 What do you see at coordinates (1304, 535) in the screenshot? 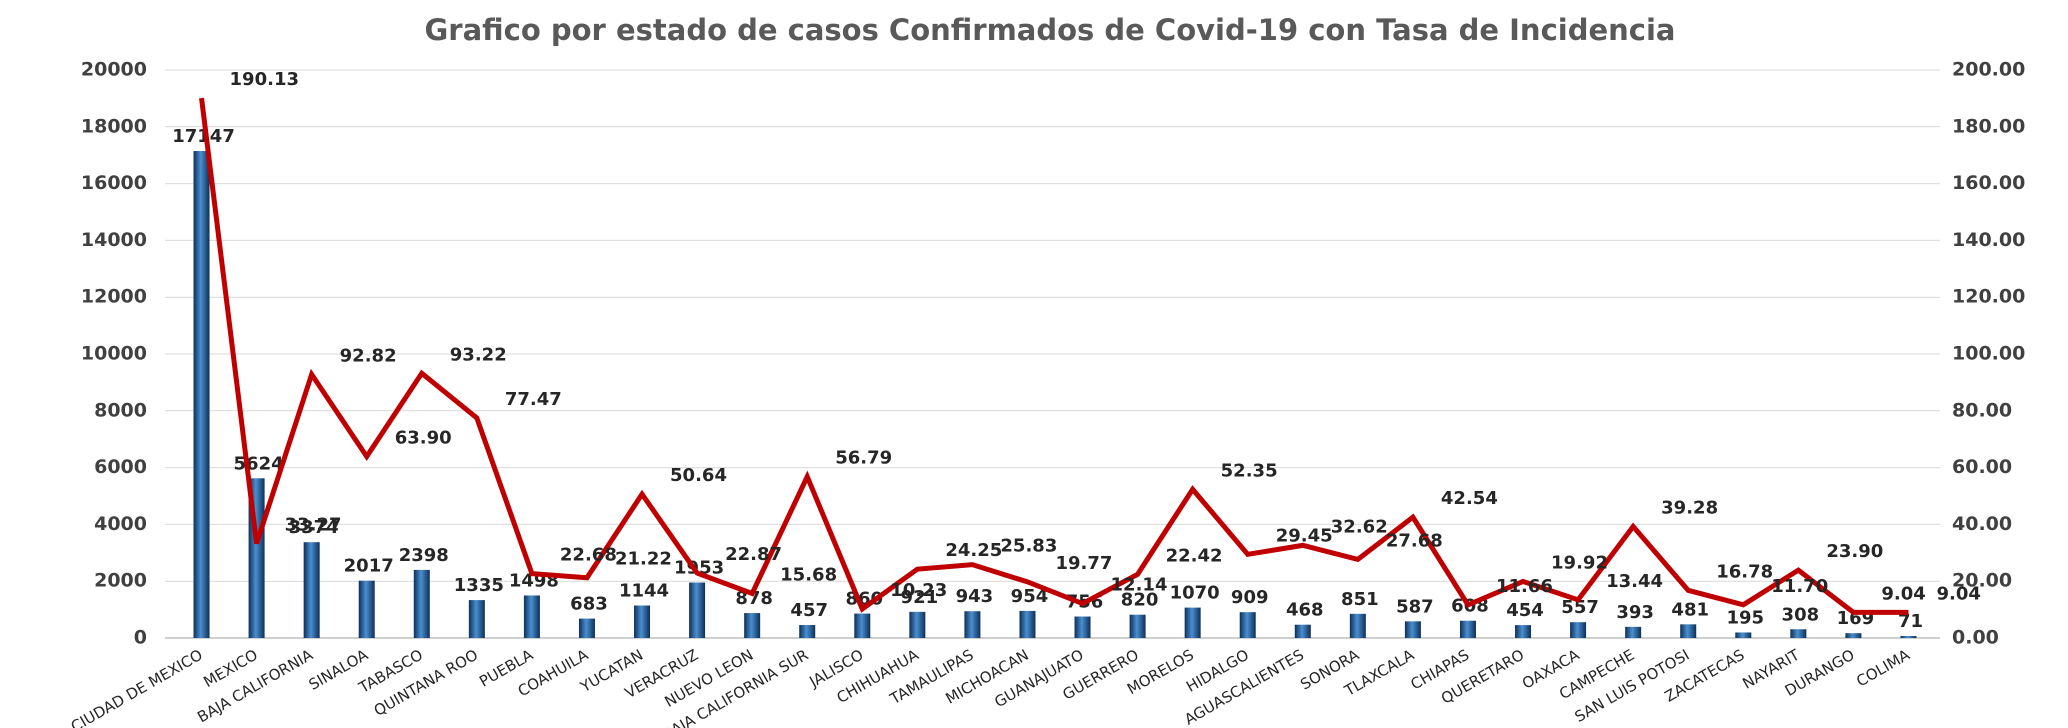
I see `line-label: 29.45` at bounding box center [1304, 535].